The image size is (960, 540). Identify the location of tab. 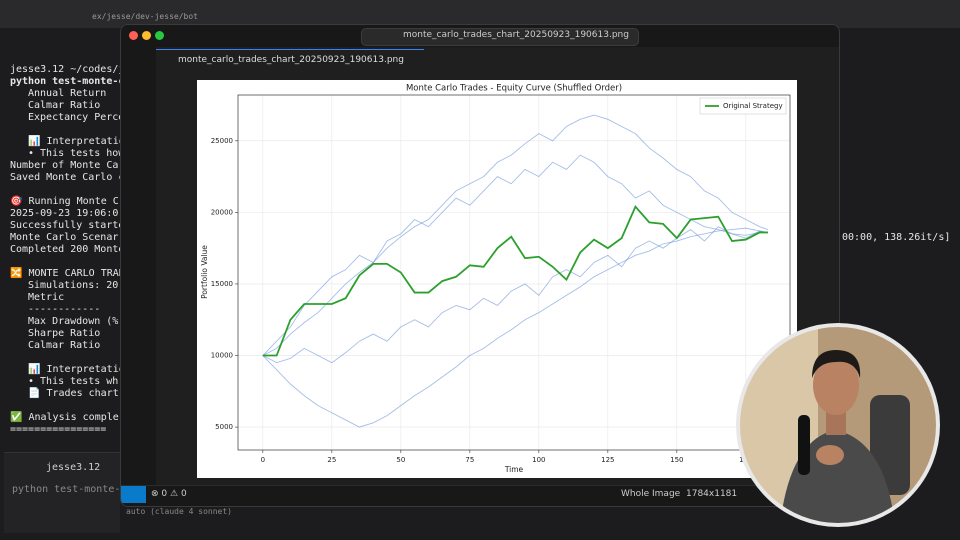
(290, 61).